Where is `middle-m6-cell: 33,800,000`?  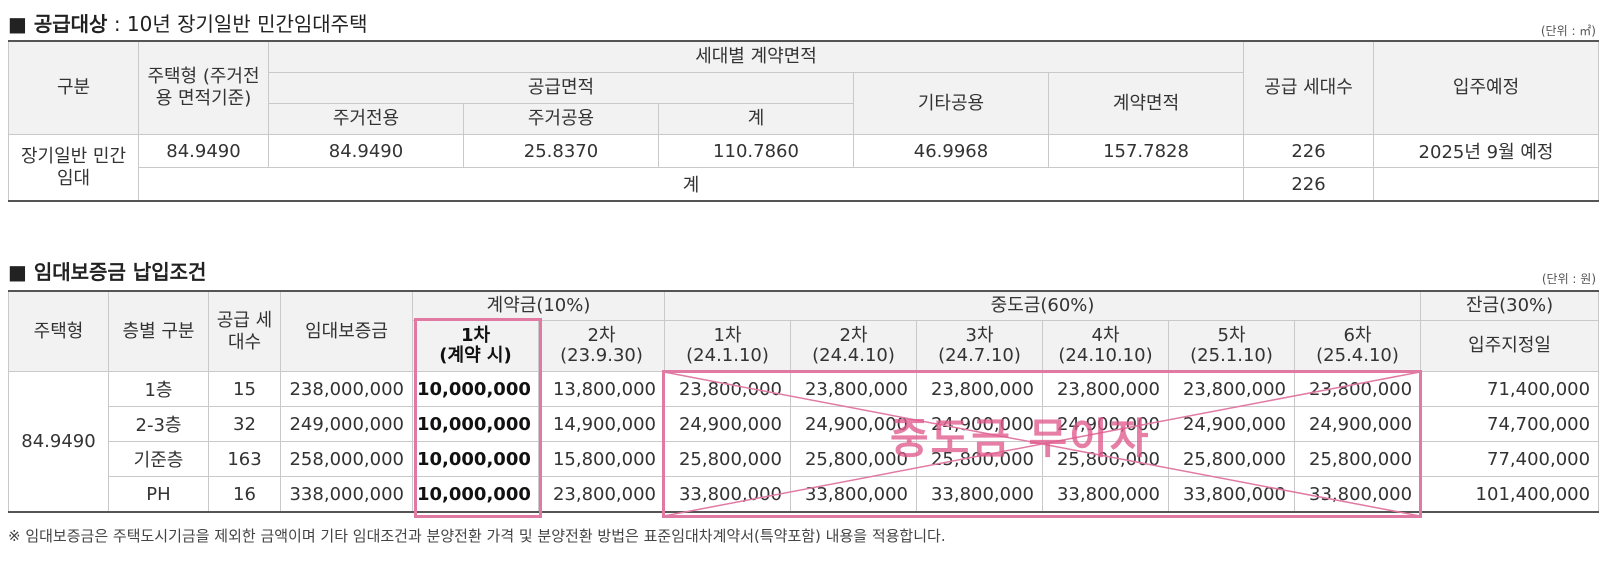 middle-m6-cell: 33,800,000 is located at coordinates (1358, 494).